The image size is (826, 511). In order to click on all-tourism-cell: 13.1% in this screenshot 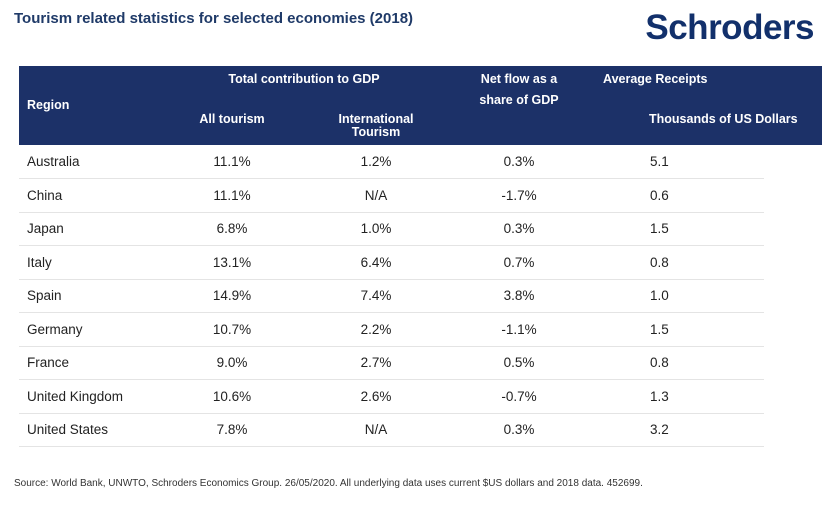, I will do `click(232, 262)`.